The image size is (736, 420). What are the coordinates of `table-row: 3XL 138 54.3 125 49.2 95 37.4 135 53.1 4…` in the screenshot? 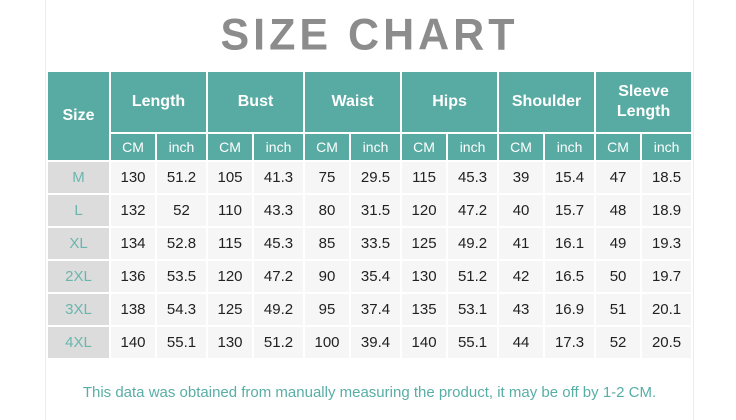 It's located at (370, 309).